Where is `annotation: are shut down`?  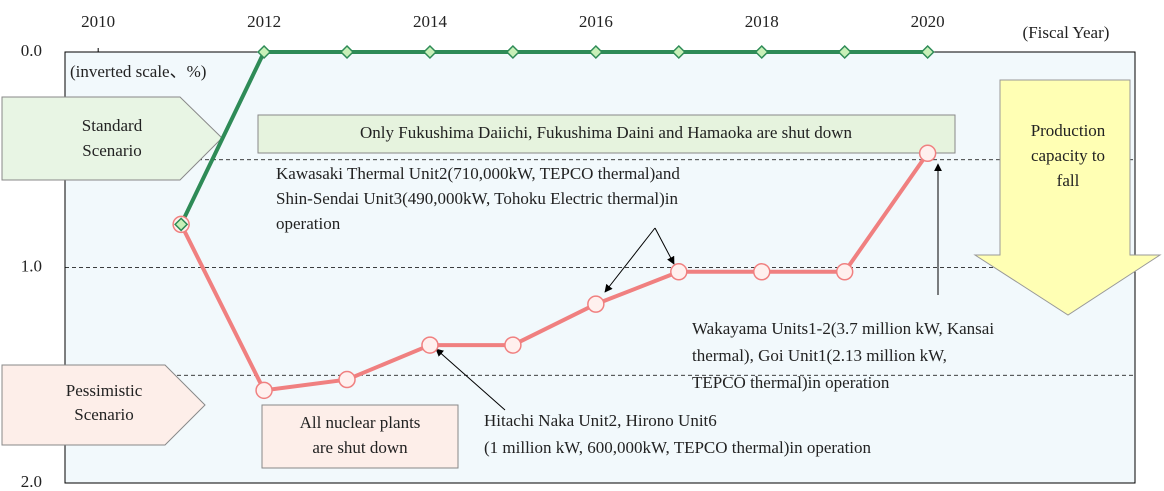
annotation: are shut down is located at coordinates (360, 447).